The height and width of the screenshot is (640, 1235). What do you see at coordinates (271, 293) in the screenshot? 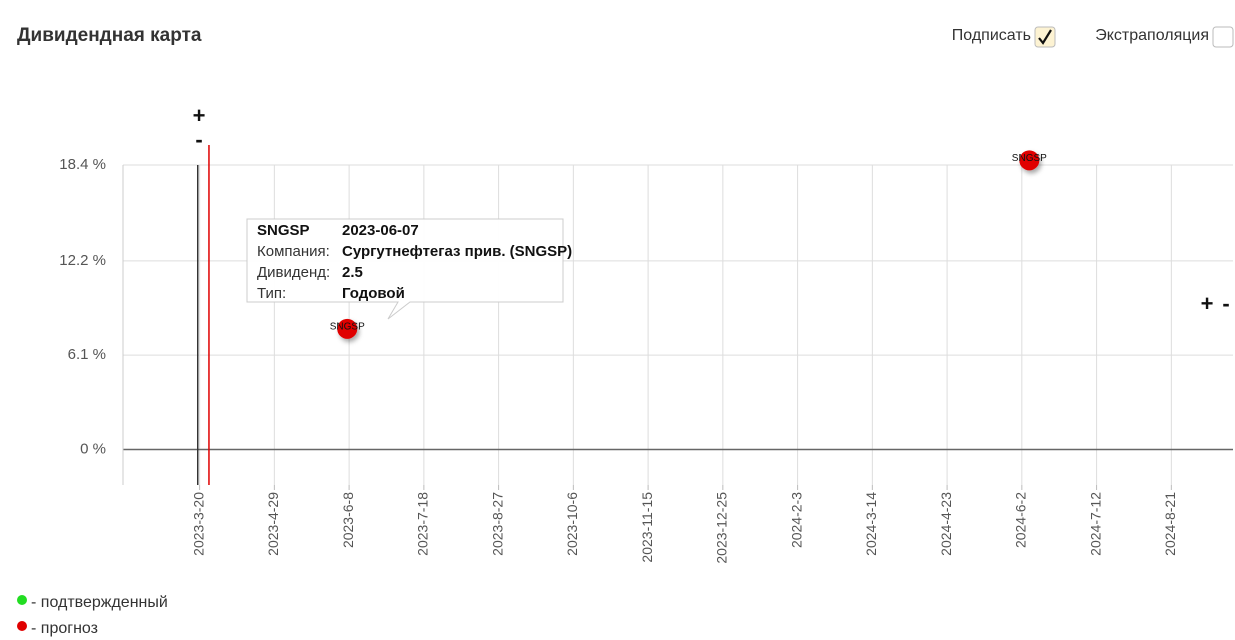
I see `tooltip-key: Тип:` at bounding box center [271, 293].